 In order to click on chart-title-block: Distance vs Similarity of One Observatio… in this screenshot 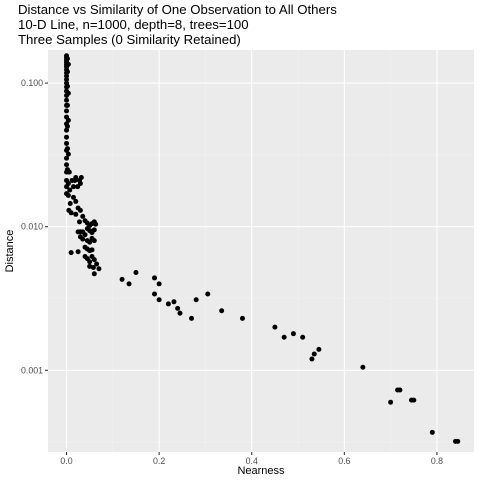, I will do `click(177, 24)`.